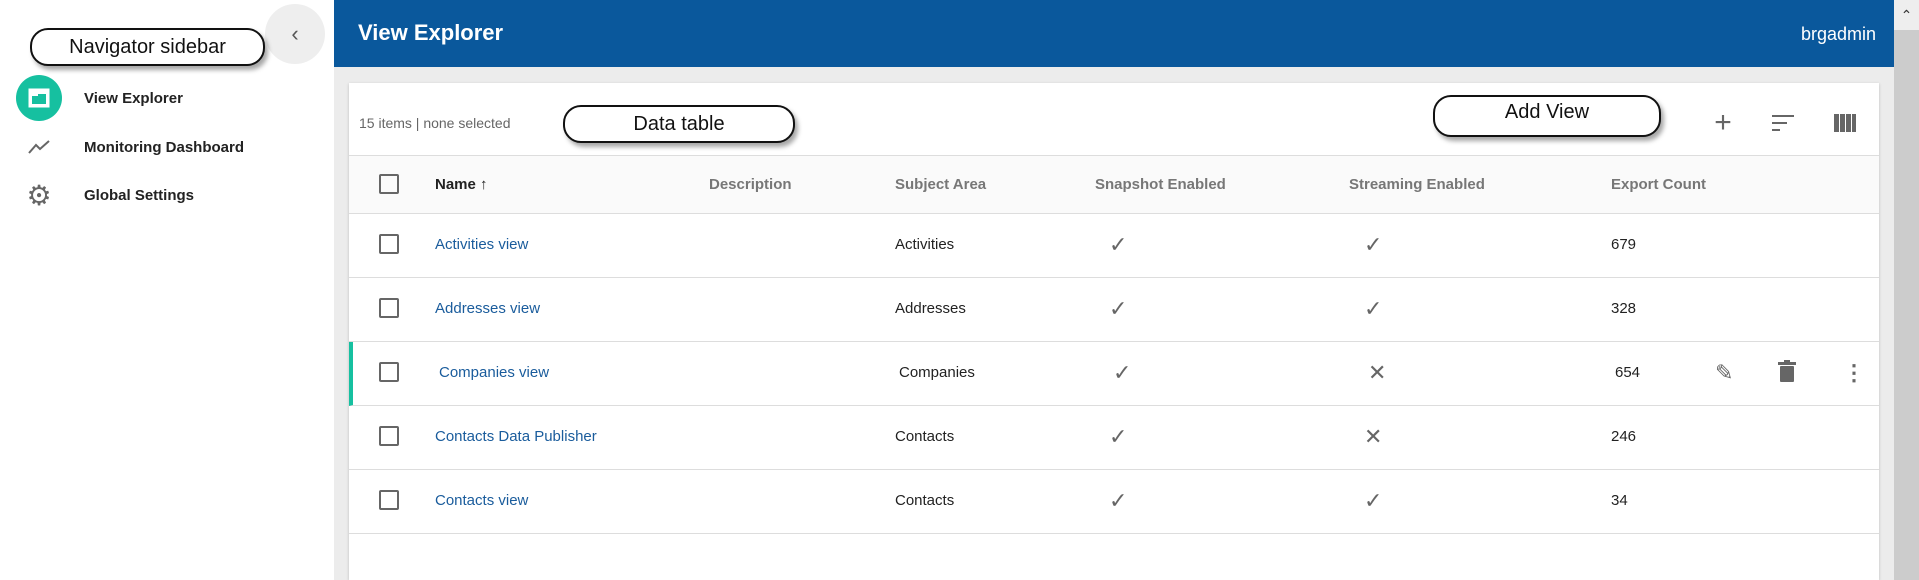 The width and height of the screenshot is (1919, 580). I want to click on table-row: Contacts Data Publisher Contacts ✓ ✕ 246, so click(1114, 438).